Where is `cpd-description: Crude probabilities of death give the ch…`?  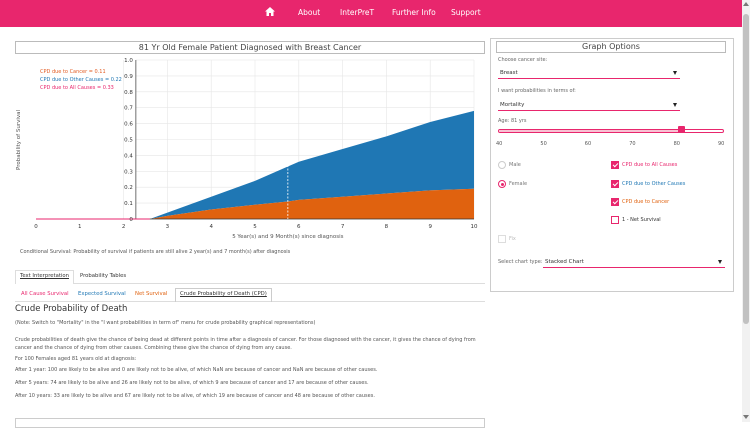
cpd-description: Crude probabilities of death give the ch… is located at coordinates (245, 344).